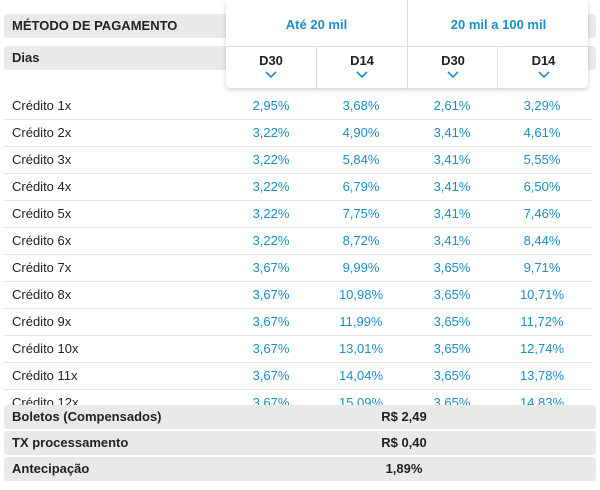  Describe the element at coordinates (542, 348) in the screenshot. I see `rate-cell: 12,74%` at that location.